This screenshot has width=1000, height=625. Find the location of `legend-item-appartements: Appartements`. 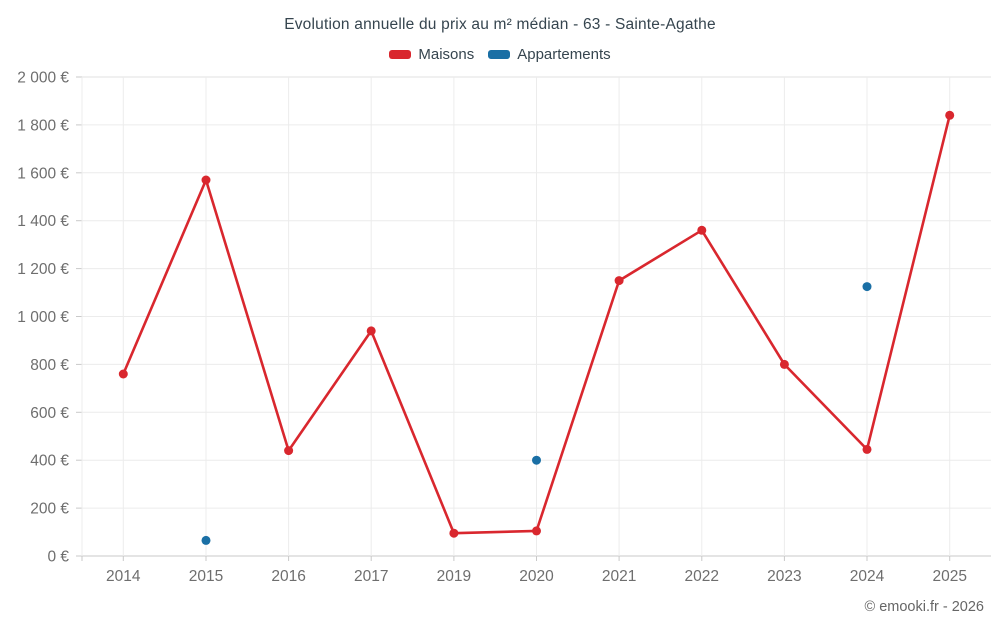

legend-item-appartements: Appartements is located at coordinates (549, 54).